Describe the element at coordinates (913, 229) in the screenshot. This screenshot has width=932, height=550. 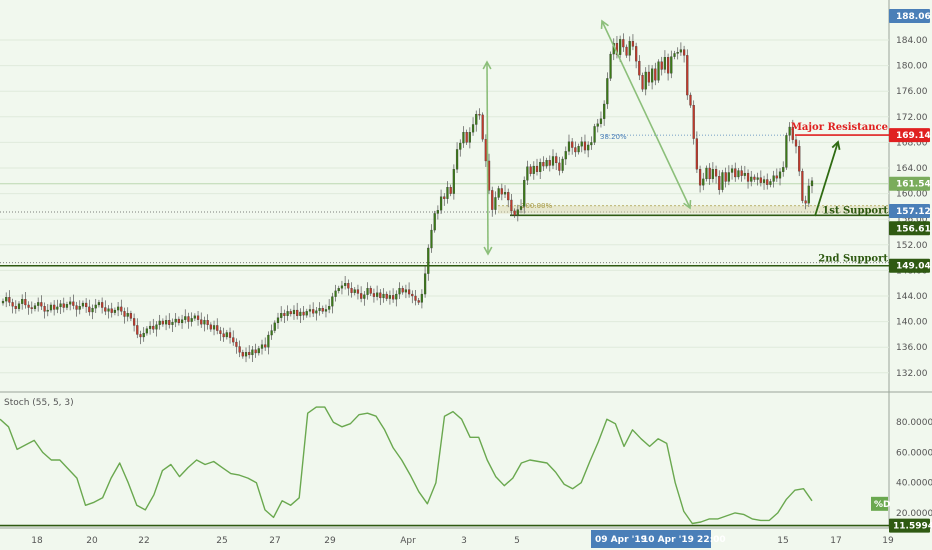
I see `price-label-text: 156.61` at that location.